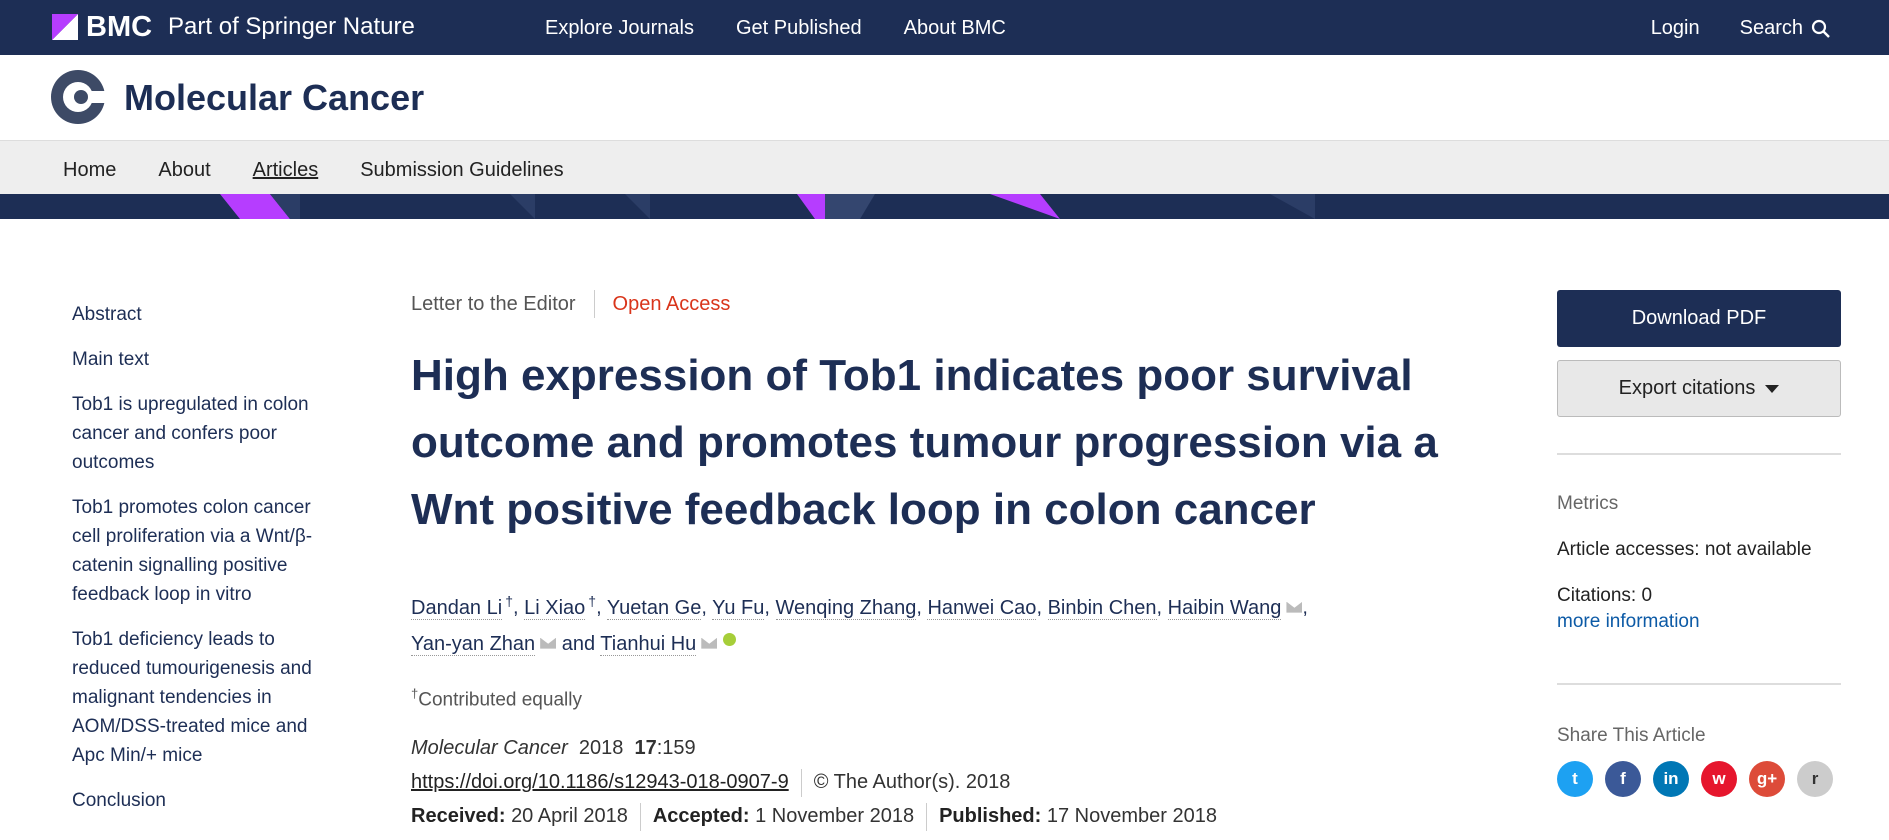 The image size is (1889, 840). What do you see at coordinates (954, 28) in the screenshot?
I see `nav-about-bmc: About BMC` at bounding box center [954, 28].